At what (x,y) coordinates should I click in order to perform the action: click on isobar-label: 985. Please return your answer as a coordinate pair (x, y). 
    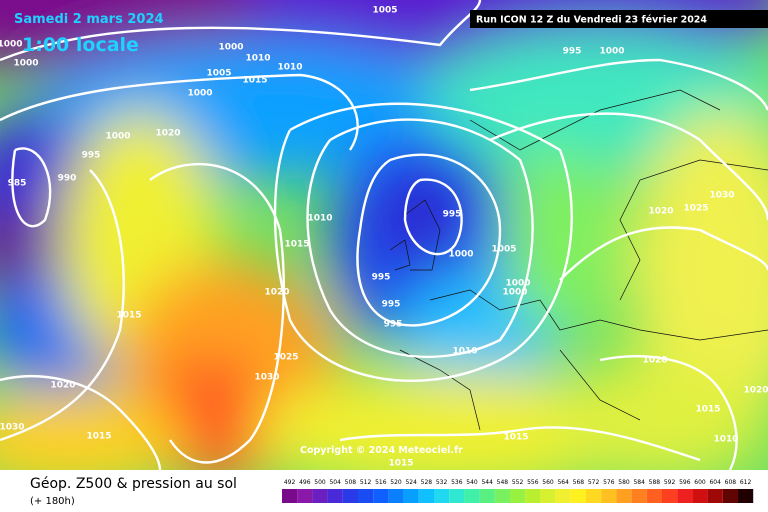
    Looking at the image, I should click on (17, 184).